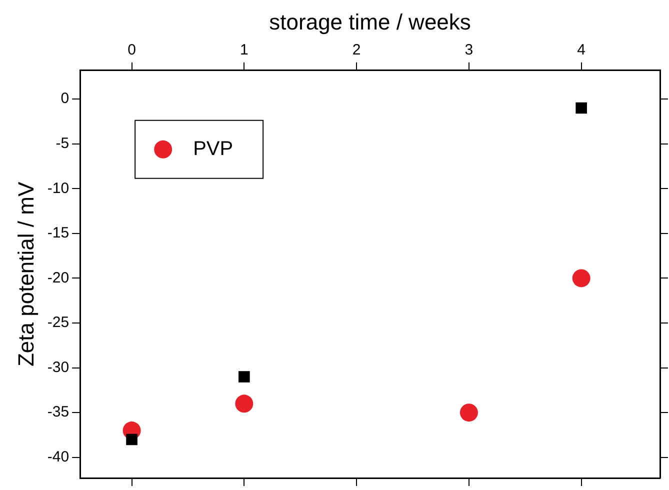  I want to click on y-tick-label: 0, so click(65, 99).